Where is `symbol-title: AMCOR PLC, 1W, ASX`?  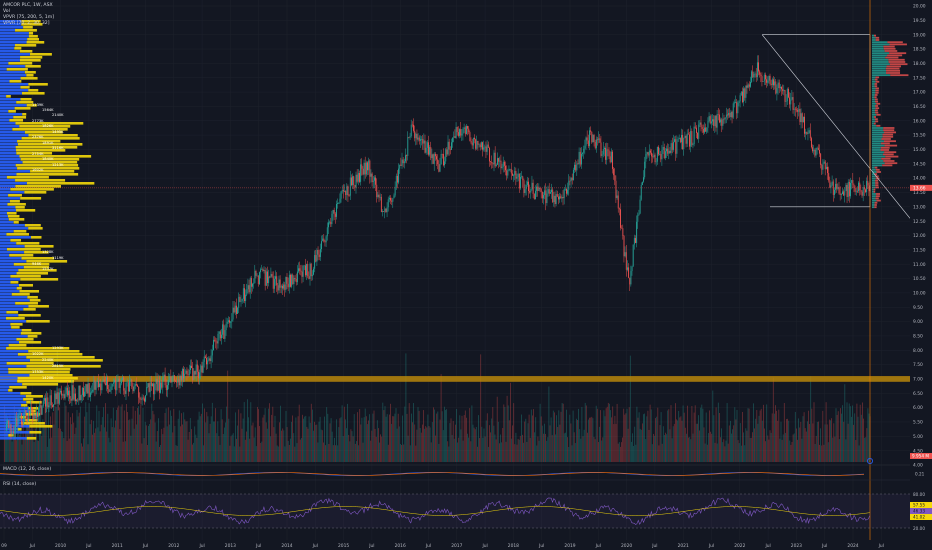 symbol-title: AMCOR PLC, 1W, ASX is located at coordinates (28, 5).